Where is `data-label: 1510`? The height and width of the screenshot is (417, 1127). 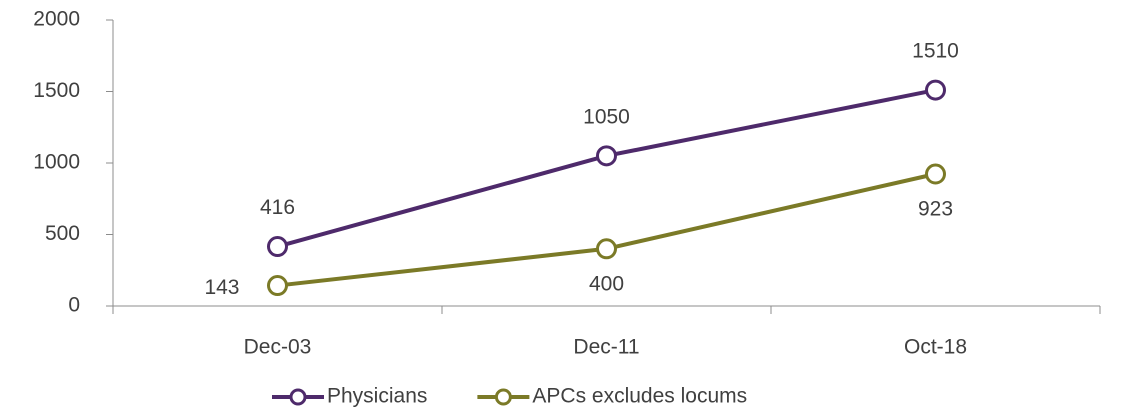 data-label: 1510 is located at coordinates (935, 51).